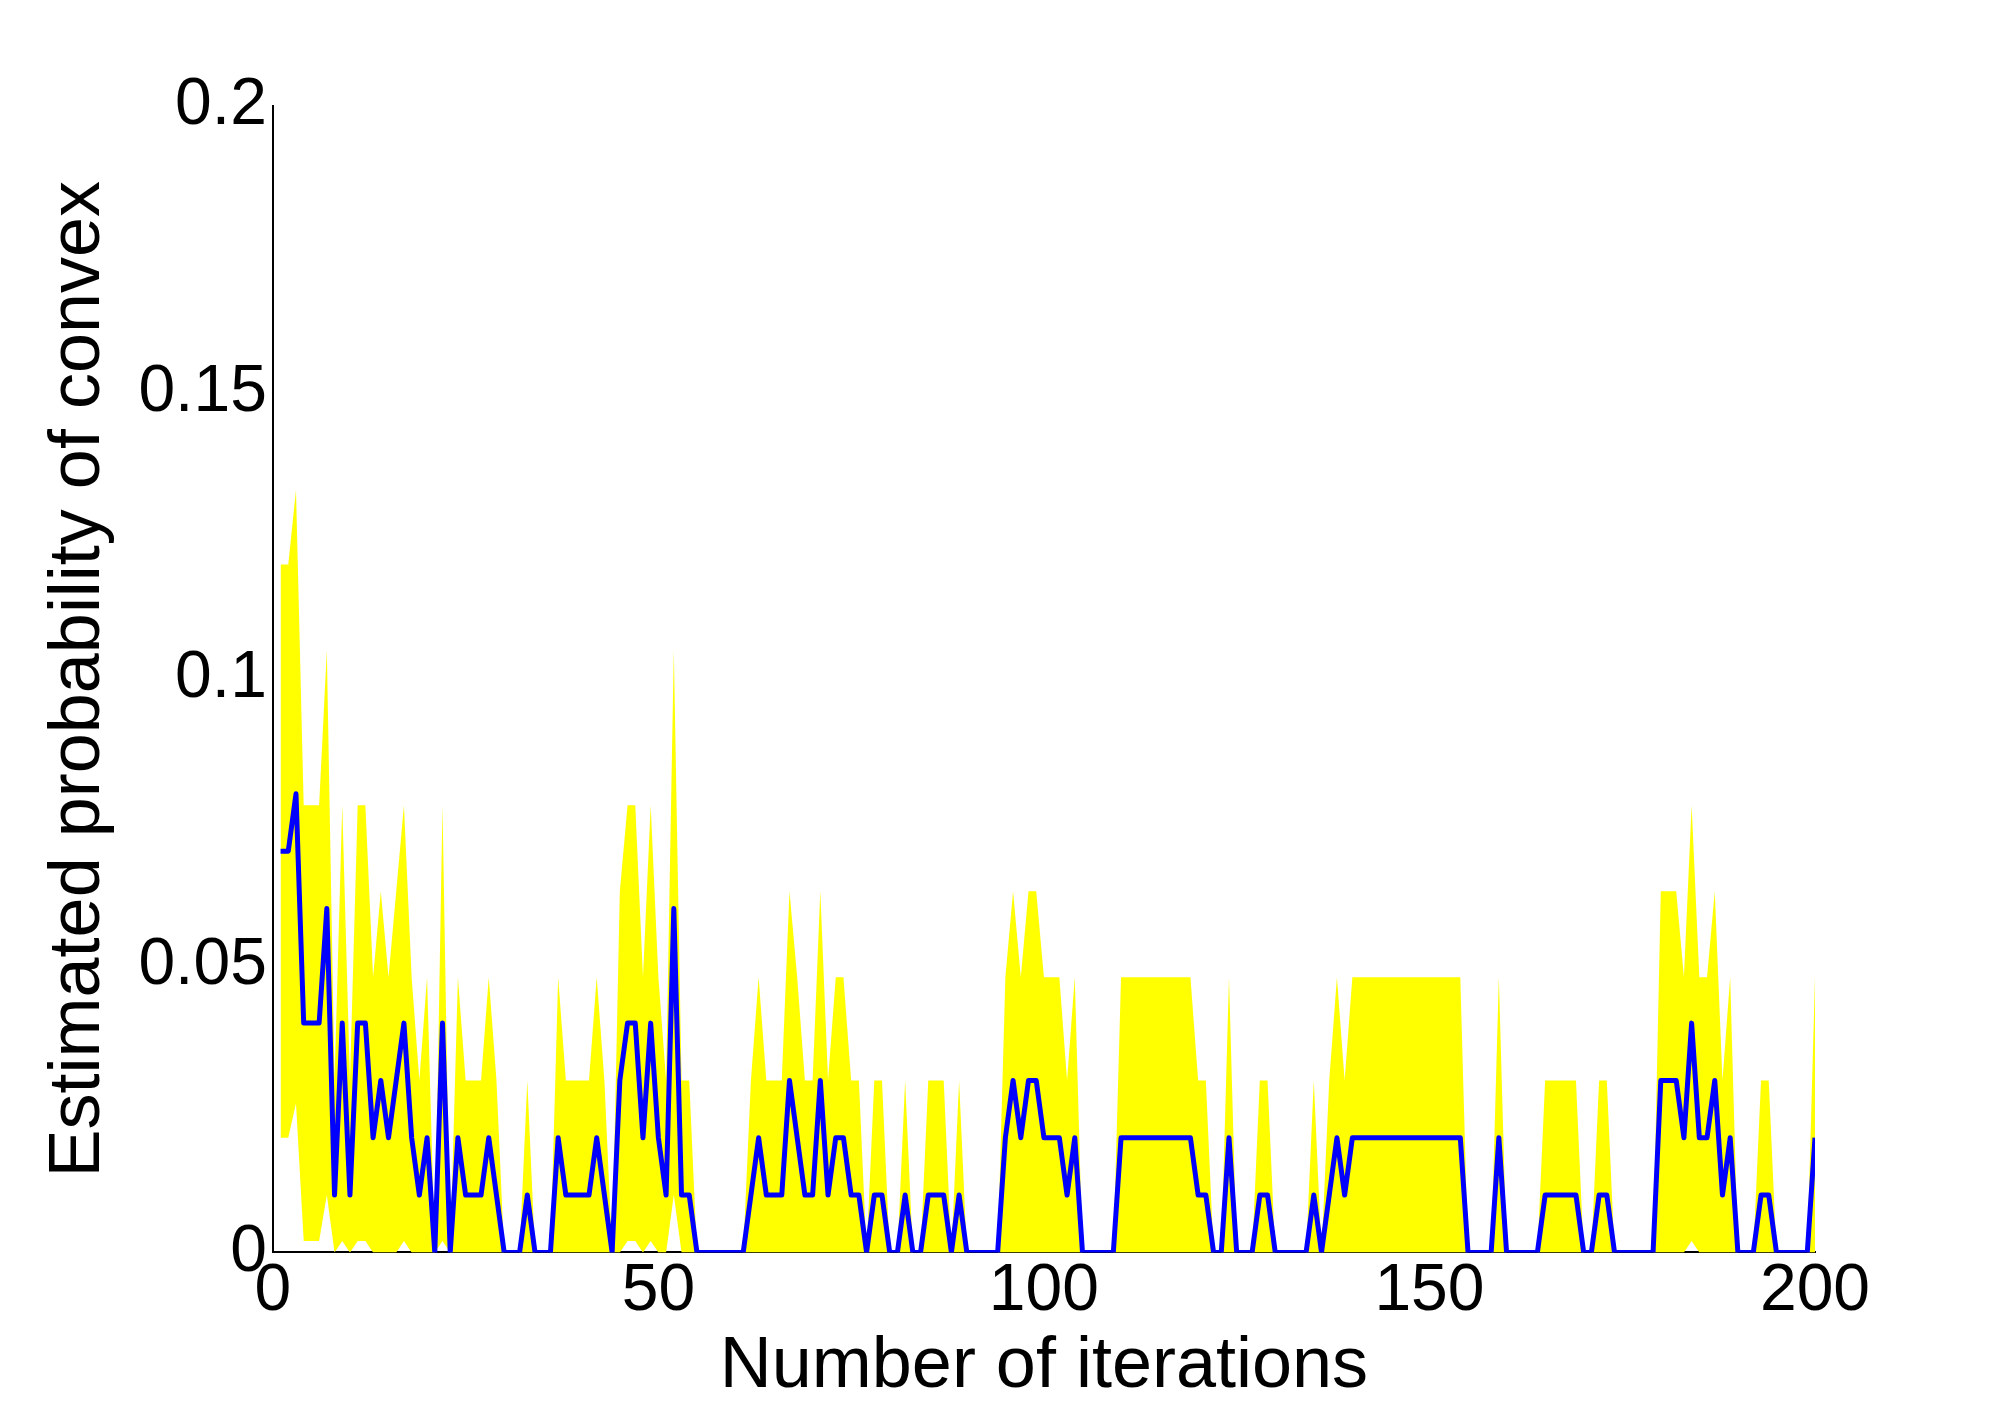 This screenshot has height=1415, width=2000. Describe the element at coordinates (221, 674) in the screenshot. I see `y-tick-label: 0.1` at that location.